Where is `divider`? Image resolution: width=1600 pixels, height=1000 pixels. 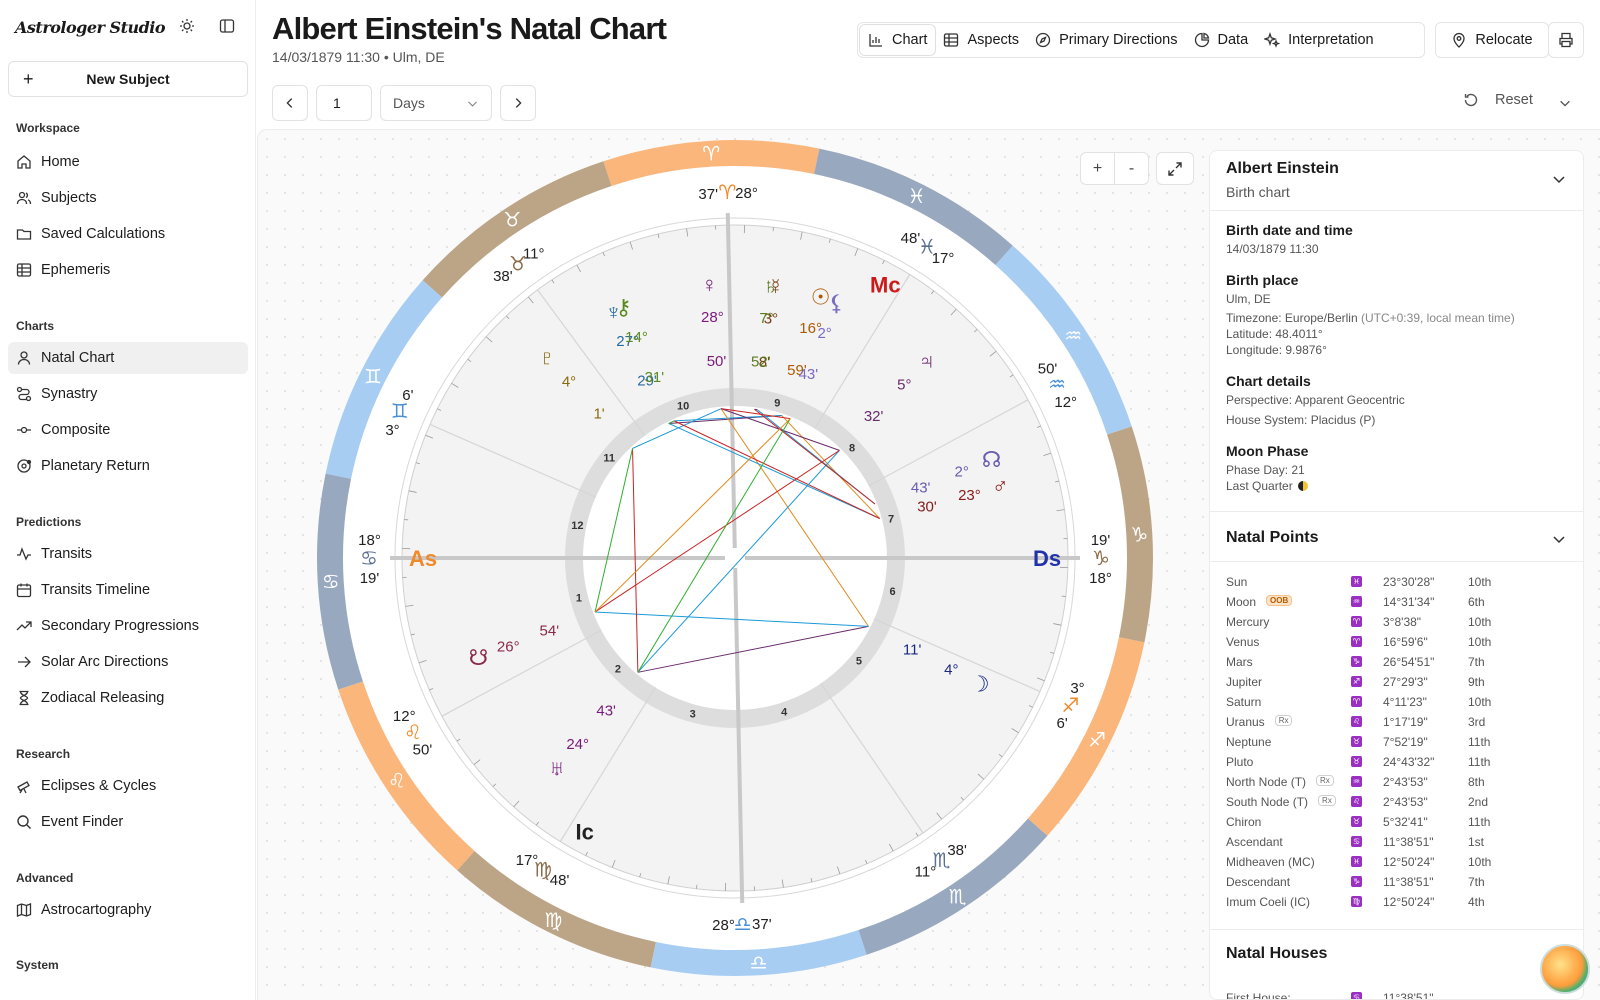
divider is located at coordinates (1396, 511).